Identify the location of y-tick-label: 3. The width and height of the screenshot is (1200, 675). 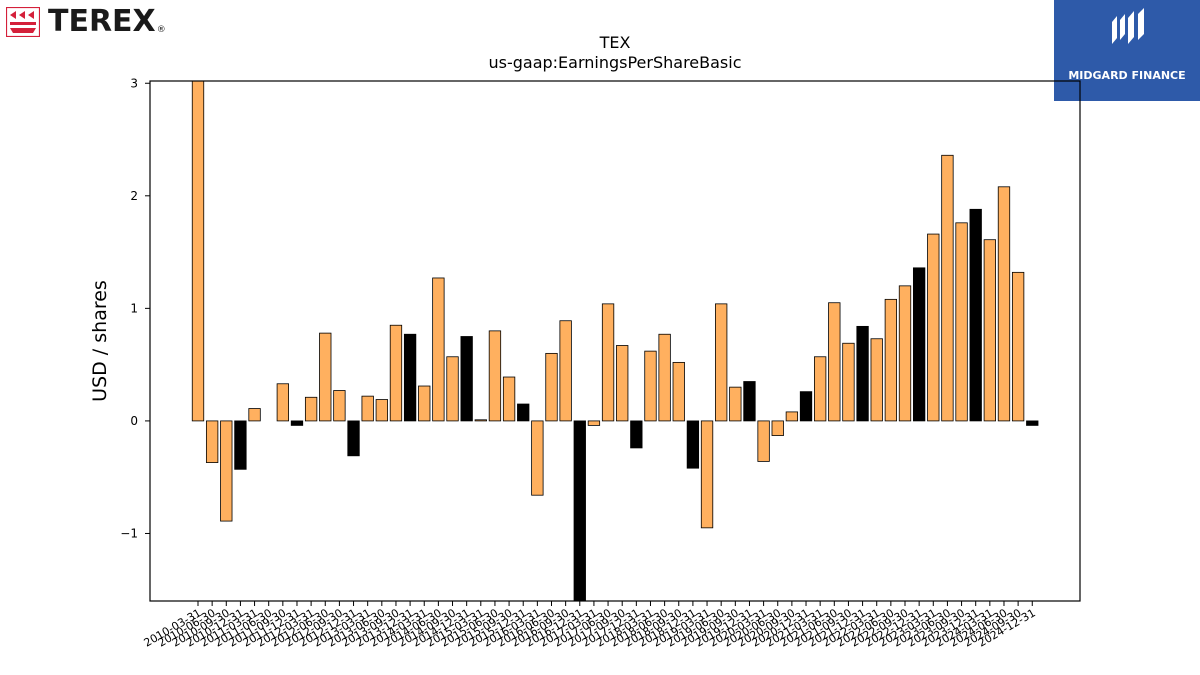
(134, 83).